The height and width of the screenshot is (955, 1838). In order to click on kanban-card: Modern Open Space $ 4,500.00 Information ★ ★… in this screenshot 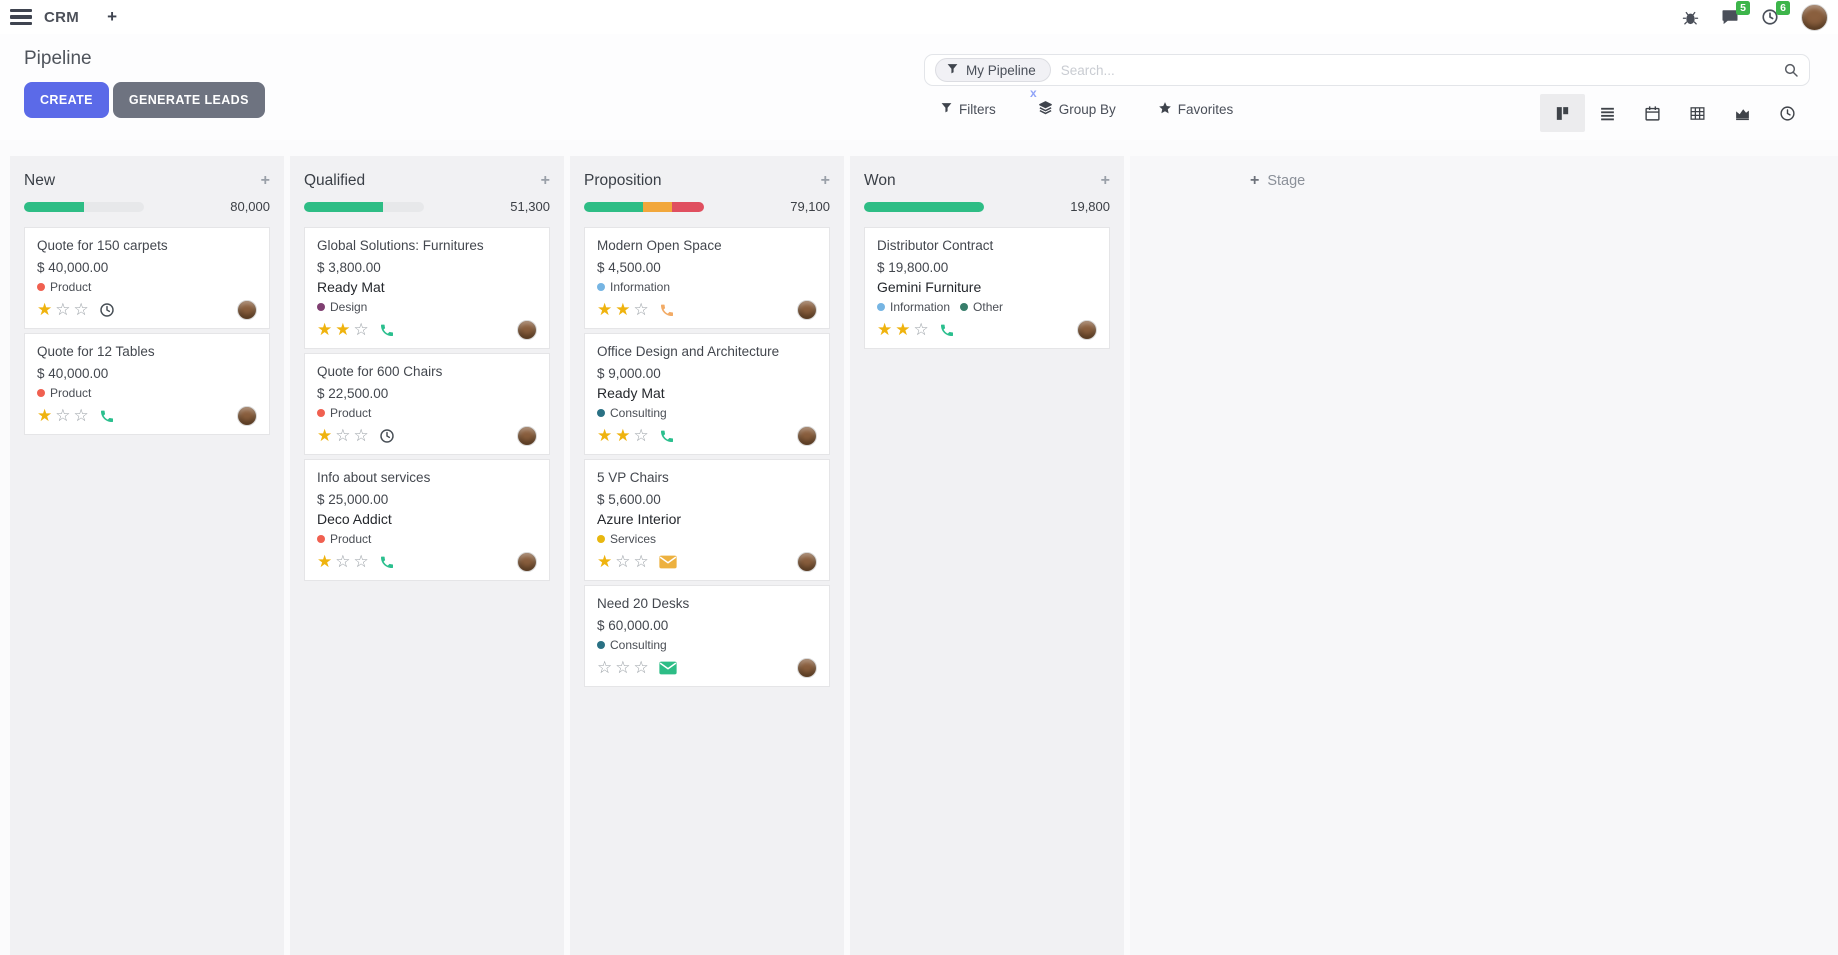, I will do `click(707, 278)`.